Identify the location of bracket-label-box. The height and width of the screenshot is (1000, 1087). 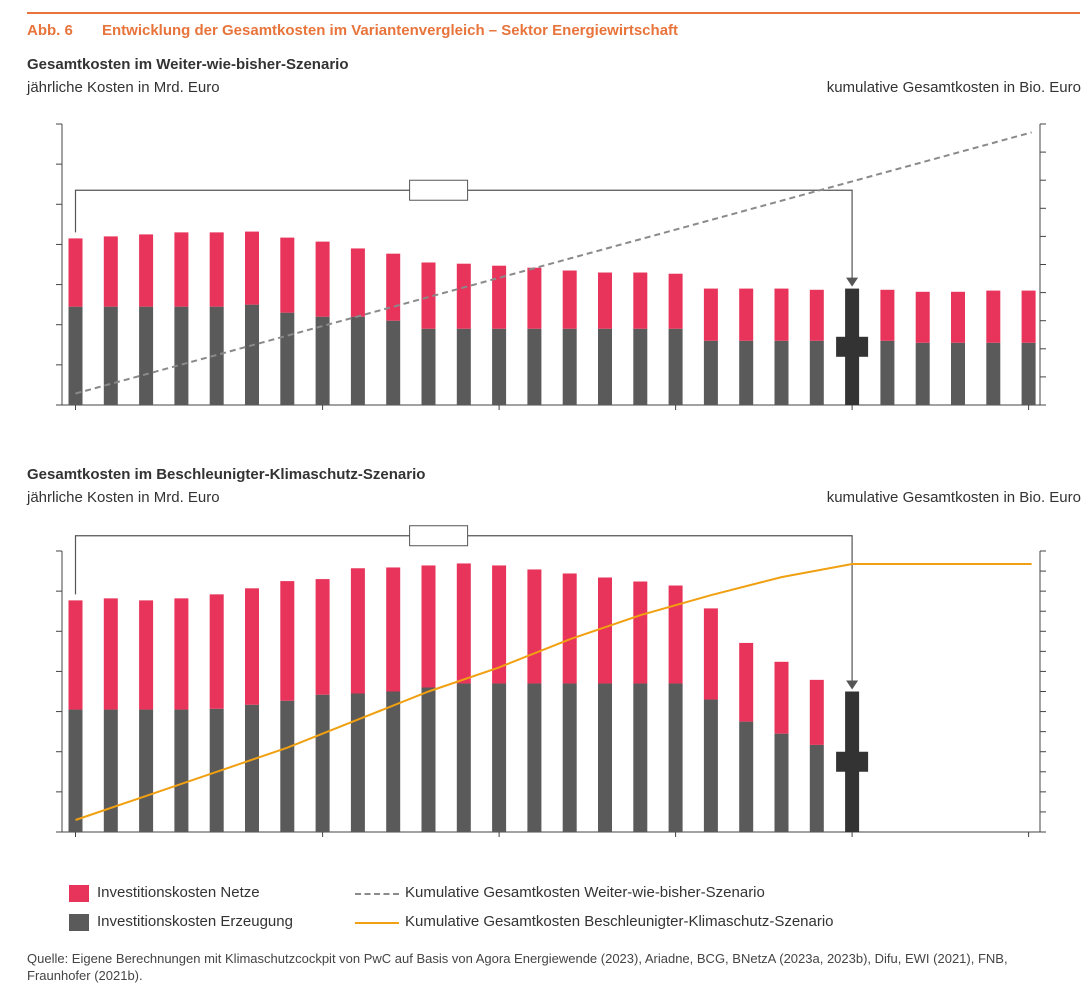
(439, 536).